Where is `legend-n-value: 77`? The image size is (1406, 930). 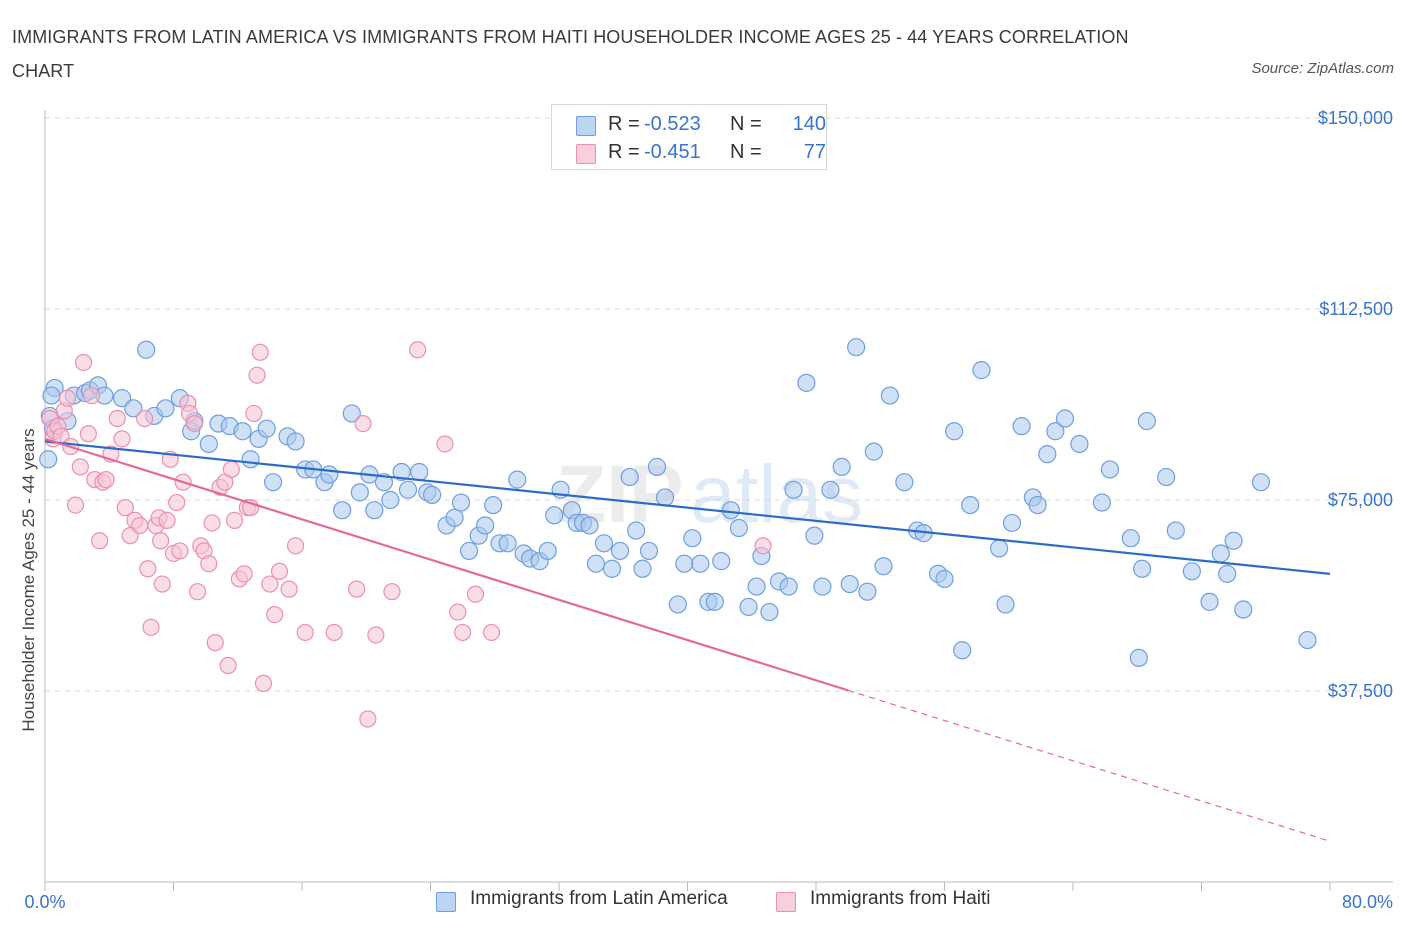
legend-n-value: 77 is located at coordinates (814, 152).